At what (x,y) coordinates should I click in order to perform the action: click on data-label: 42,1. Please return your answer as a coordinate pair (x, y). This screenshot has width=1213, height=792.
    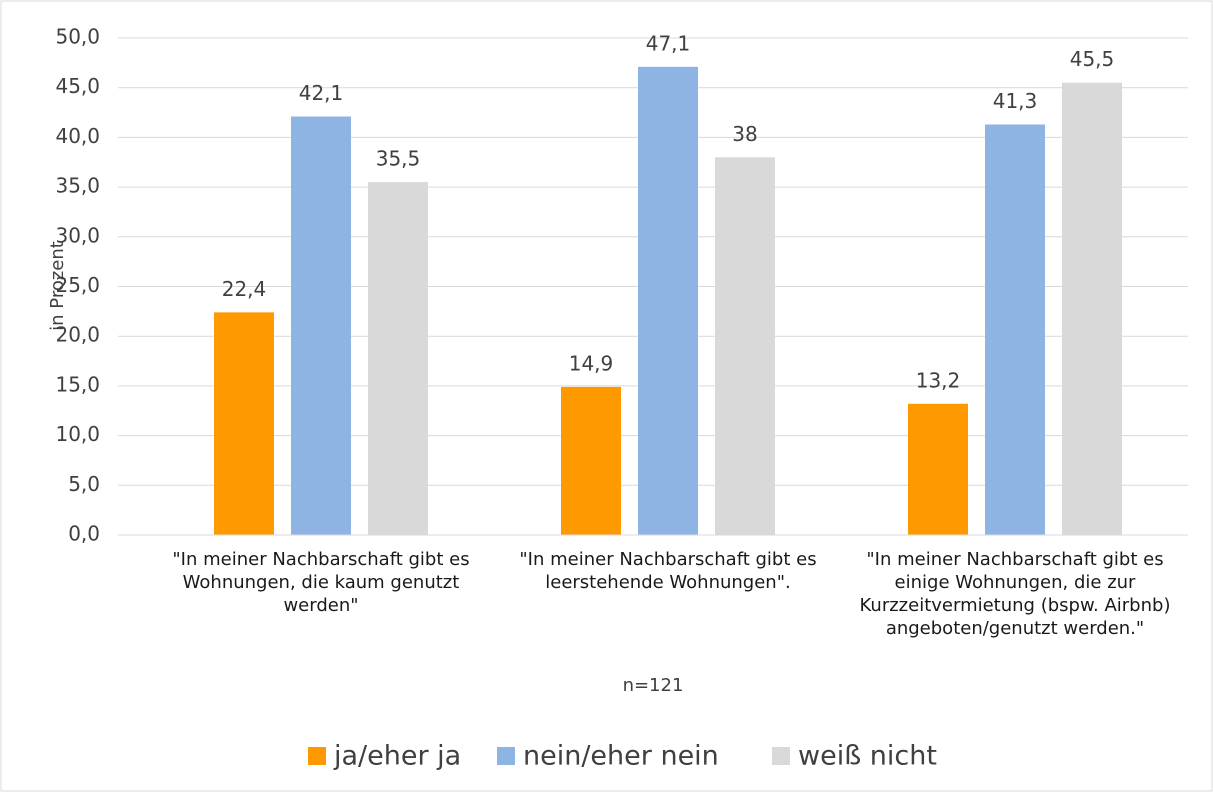
    Looking at the image, I should click on (321, 93).